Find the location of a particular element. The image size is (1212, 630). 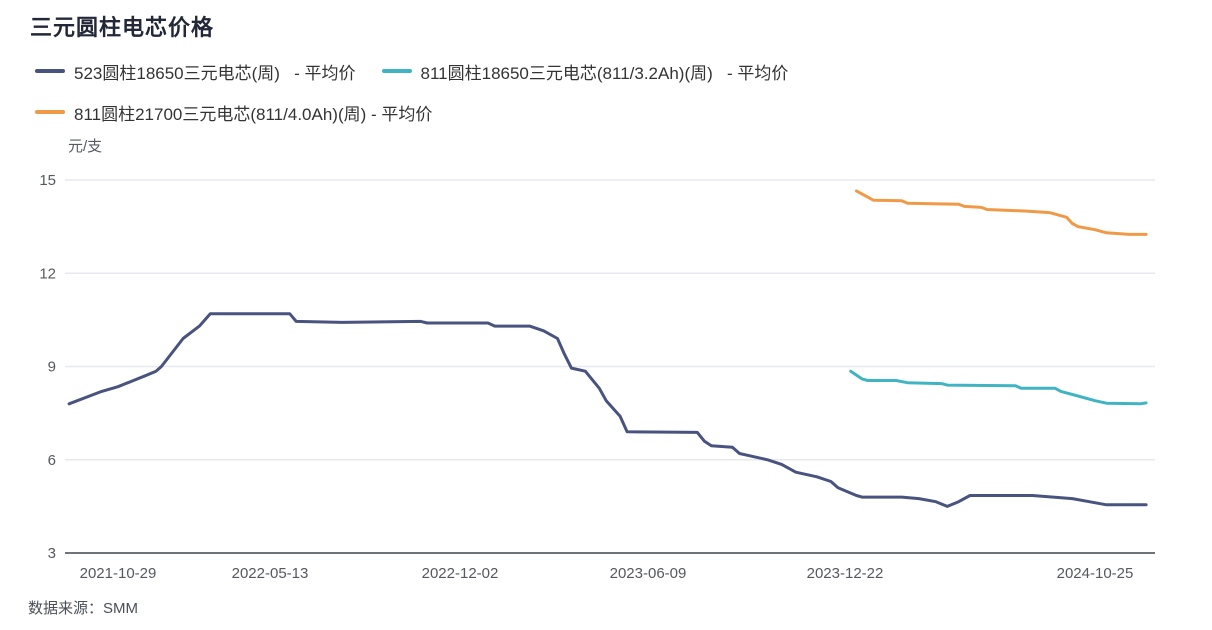

y-tick-label-9: 9 is located at coordinates (52, 367).